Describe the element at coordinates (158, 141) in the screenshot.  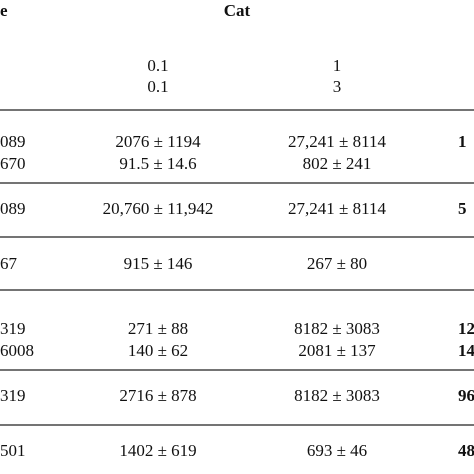
I see `cell: 2076 ± 1194` at that location.